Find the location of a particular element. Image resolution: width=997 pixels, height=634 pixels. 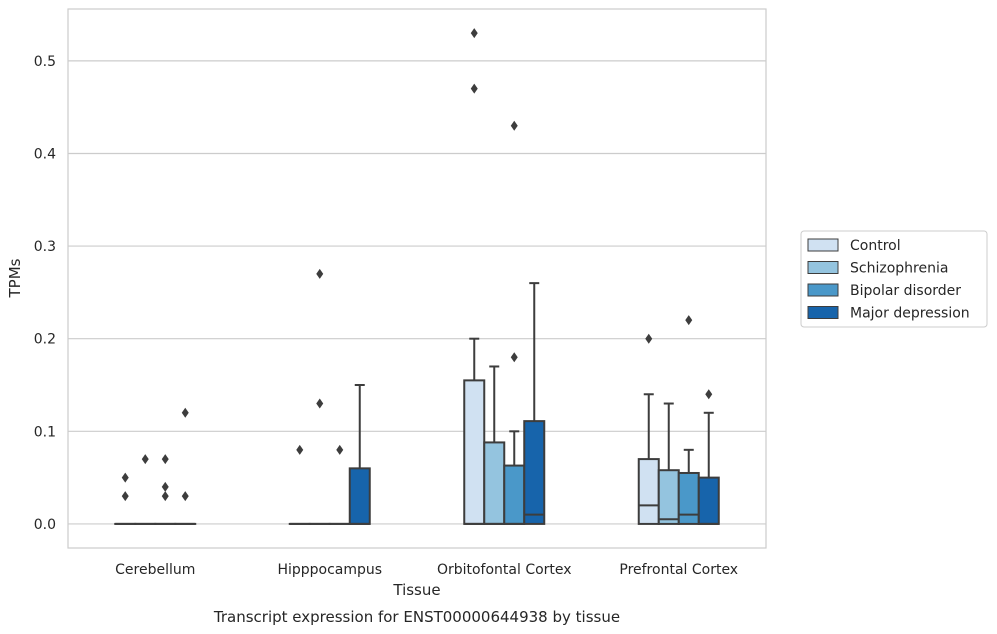

legend-frame is located at coordinates (894, 279).